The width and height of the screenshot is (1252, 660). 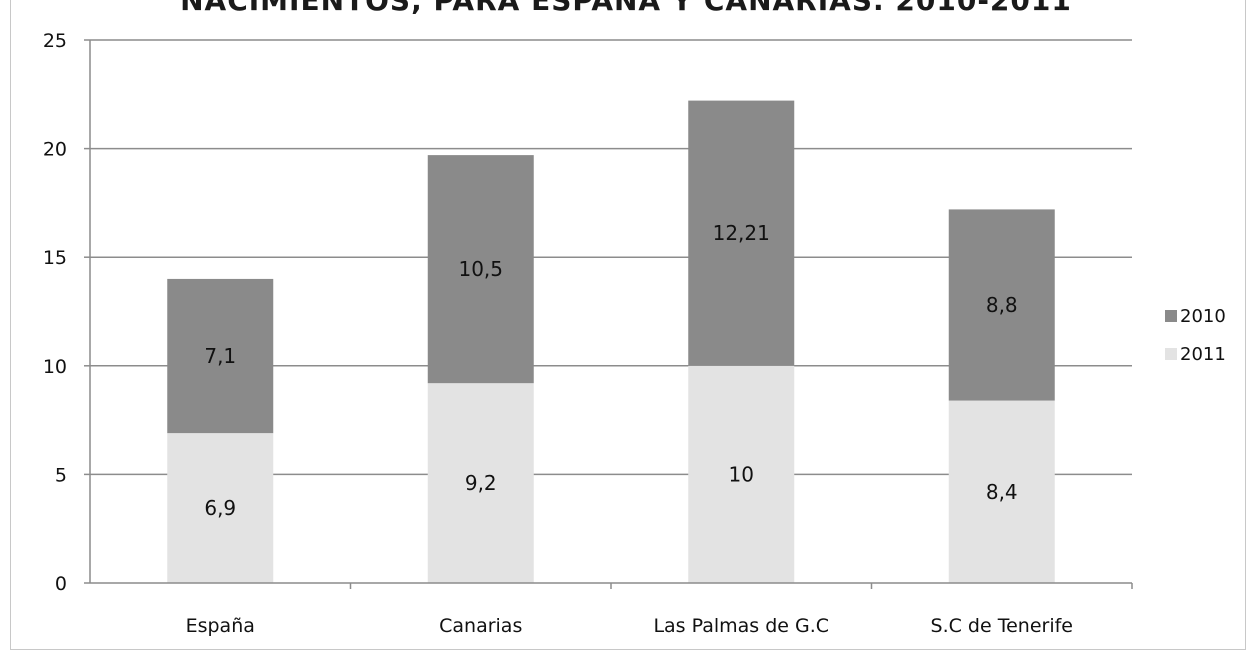 What do you see at coordinates (61, 475) in the screenshot?
I see `y-tick-label: 5` at bounding box center [61, 475].